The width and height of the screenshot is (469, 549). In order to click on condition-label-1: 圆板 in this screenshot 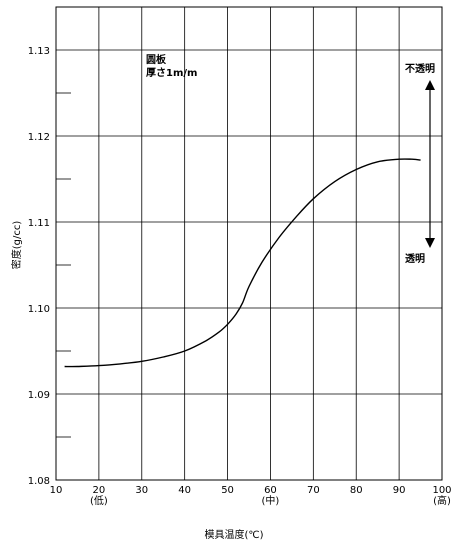, I will do `click(156, 59)`.